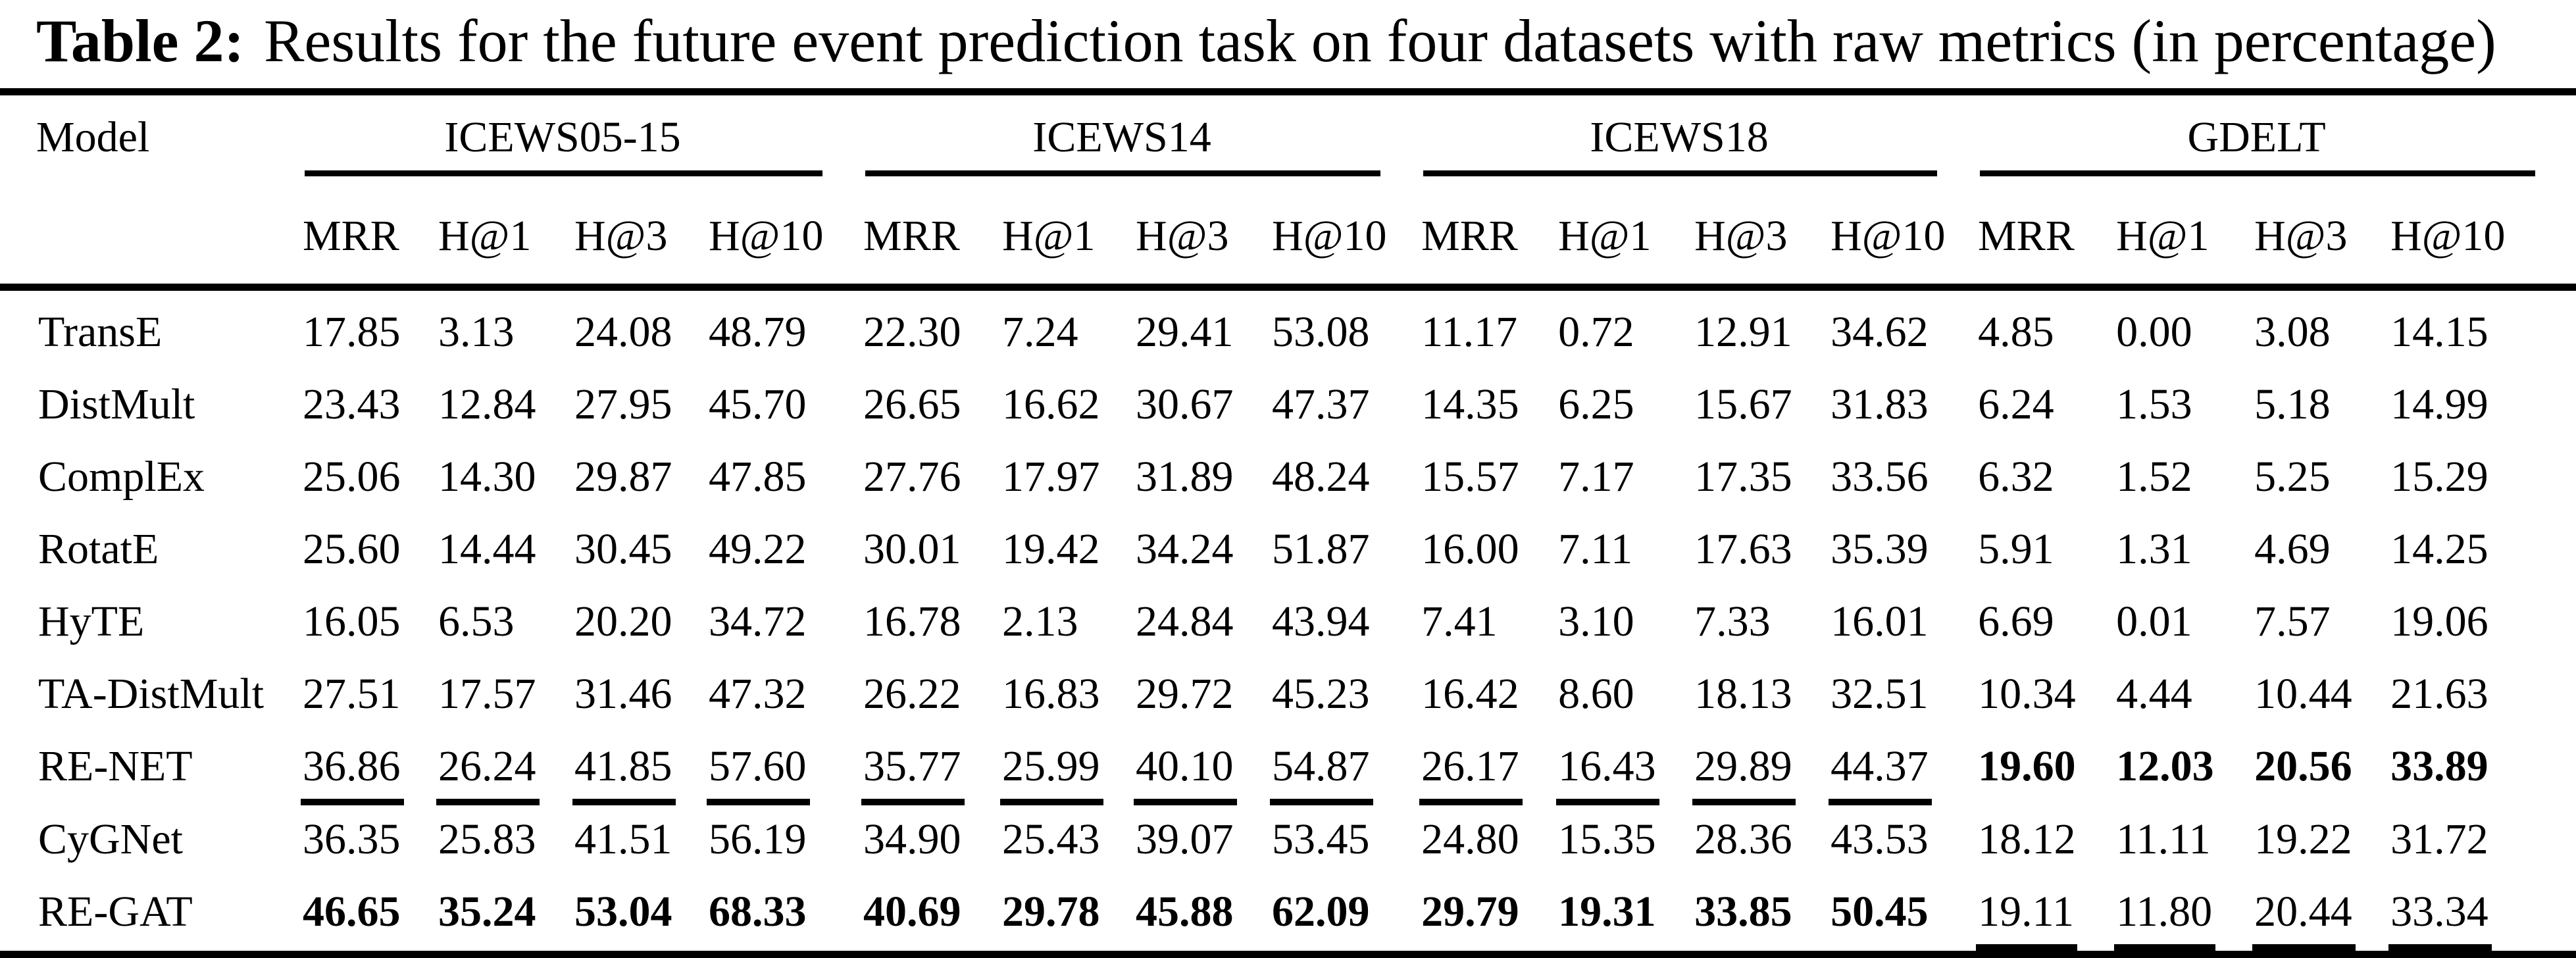 Image resolution: width=2576 pixels, height=958 pixels. What do you see at coordinates (1346, 624) in the screenshot?
I see `metric-value-cell: 43.94` at bounding box center [1346, 624].